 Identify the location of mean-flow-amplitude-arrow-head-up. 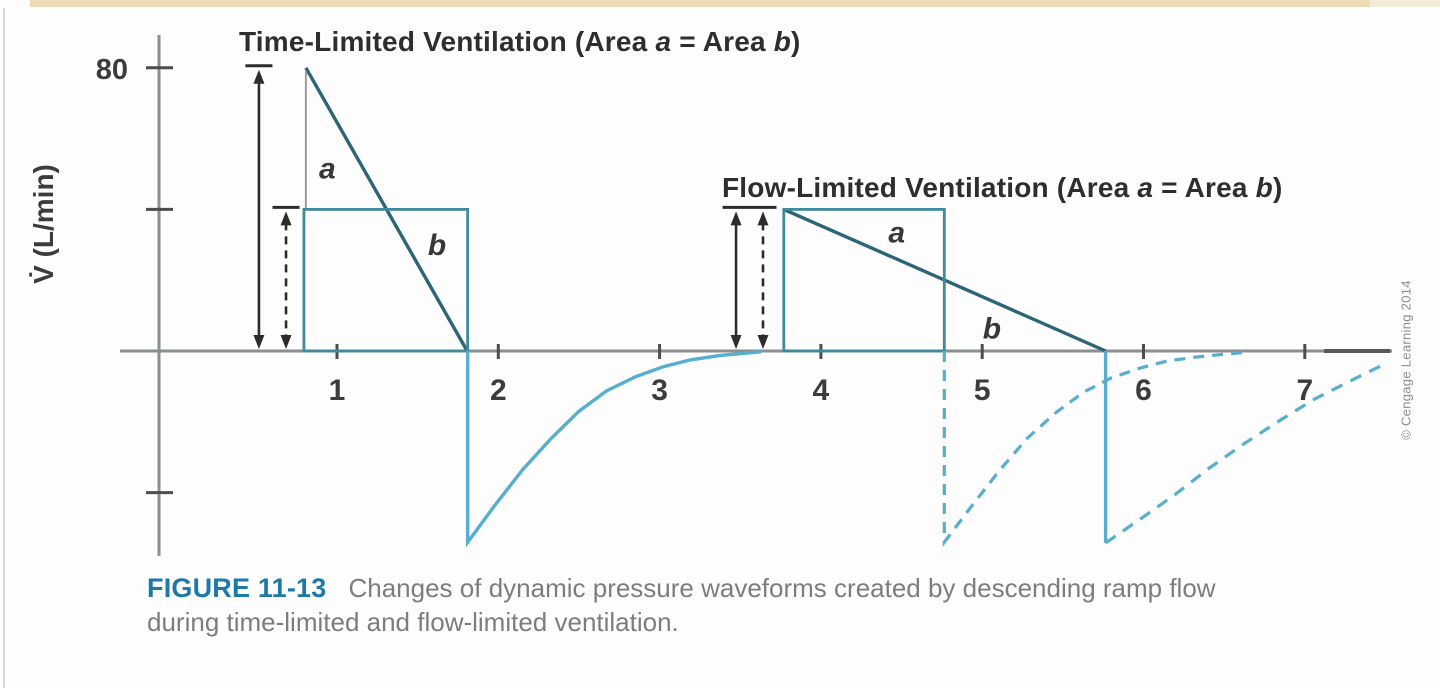
(286, 218).